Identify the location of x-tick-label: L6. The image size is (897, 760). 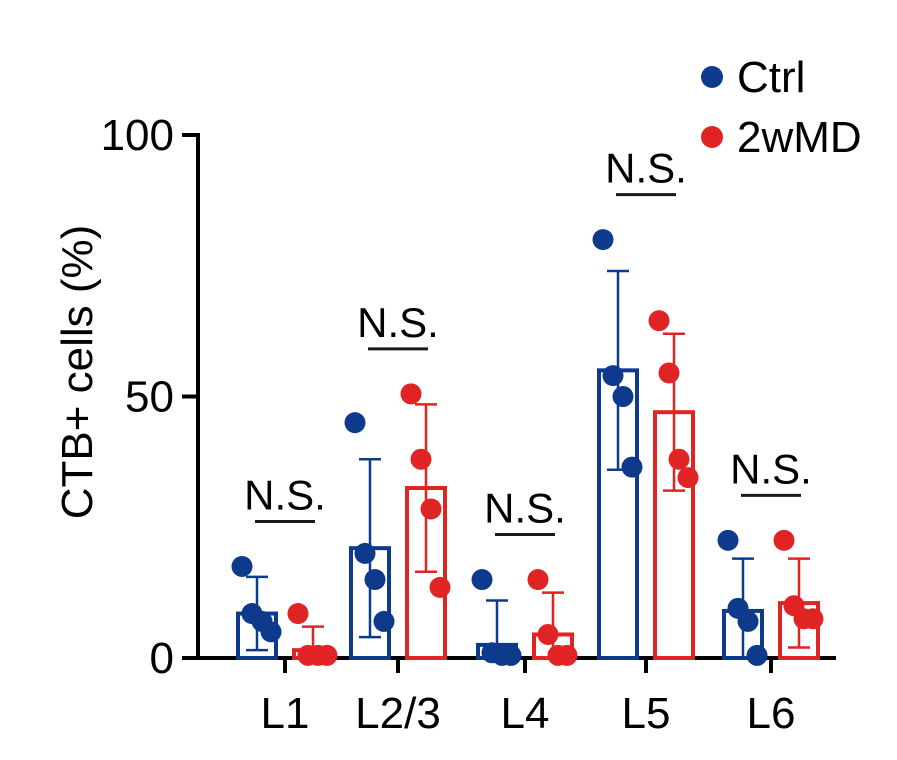
(771, 713).